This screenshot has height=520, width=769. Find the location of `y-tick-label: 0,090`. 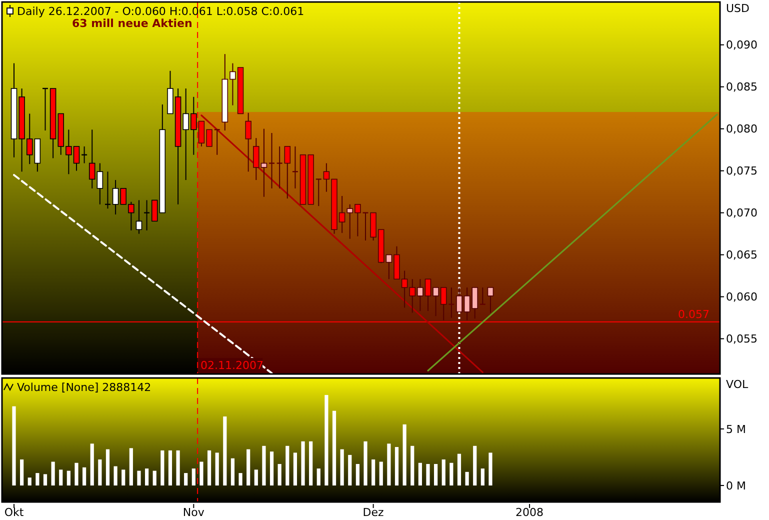

y-tick-label: 0,090 is located at coordinates (742, 45).